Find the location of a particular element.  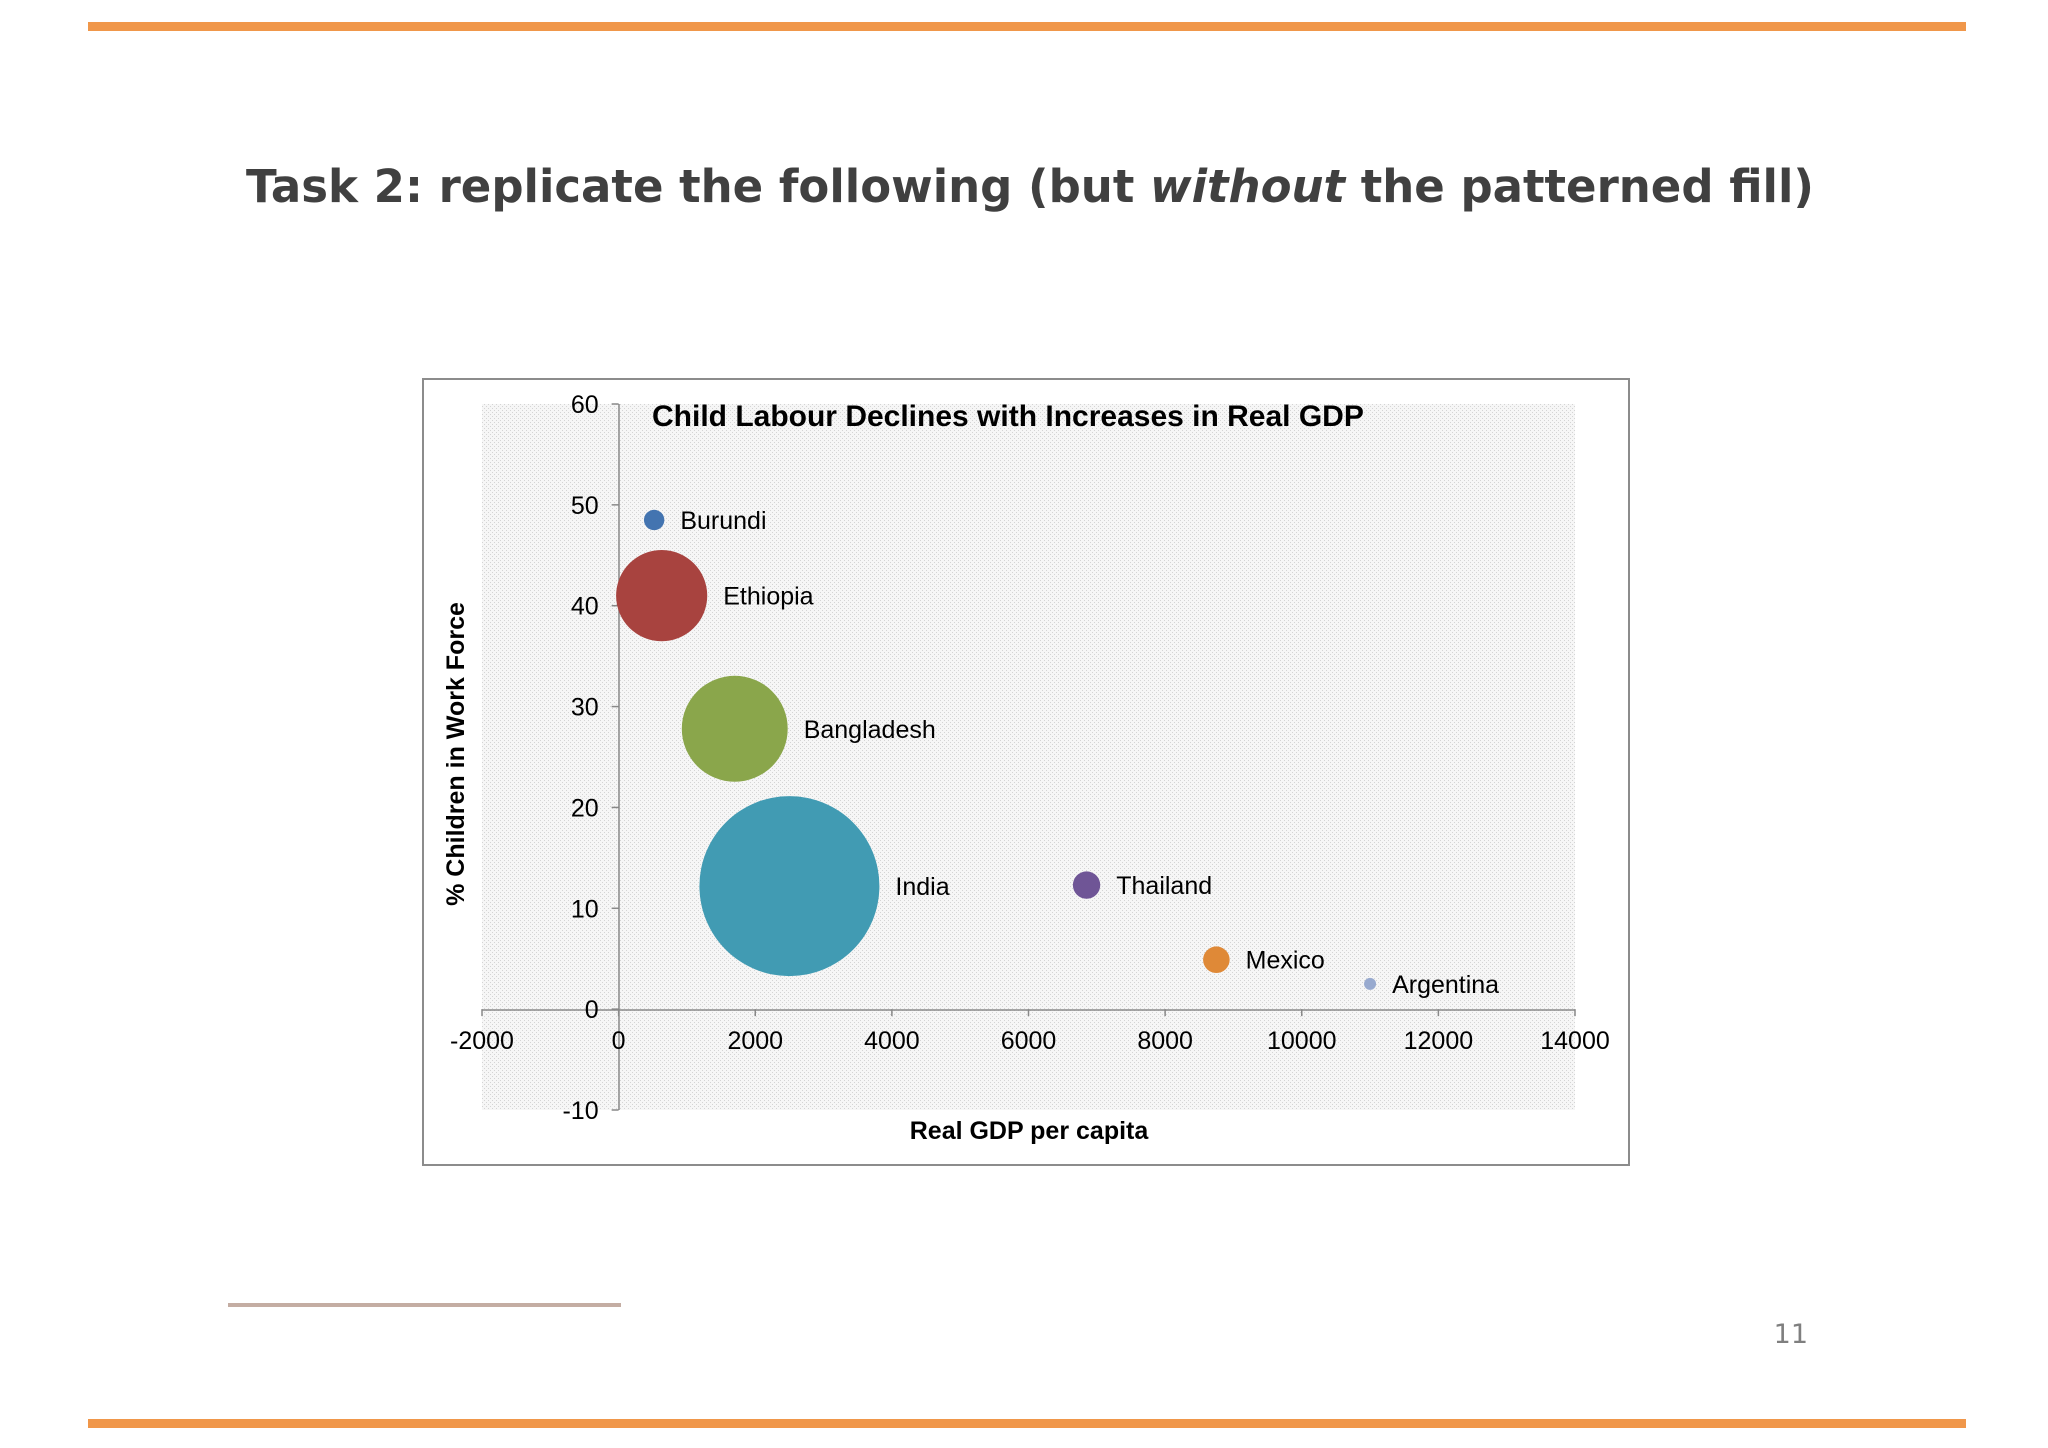

x-tick-label: 0 is located at coordinates (619, 1041).